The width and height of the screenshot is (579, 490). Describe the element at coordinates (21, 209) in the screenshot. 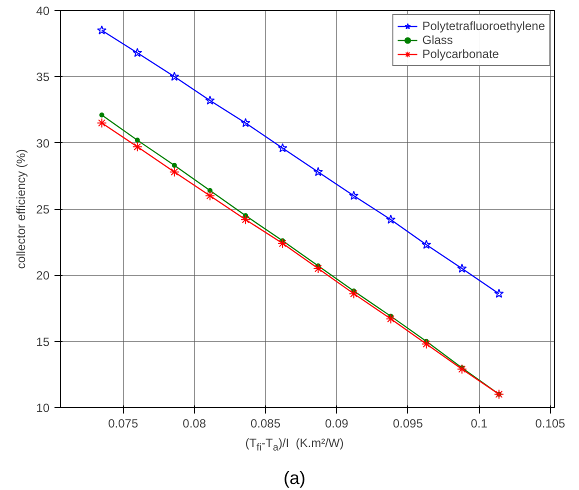

I see `y-axis-title: collector efficiency (%)` at that location.